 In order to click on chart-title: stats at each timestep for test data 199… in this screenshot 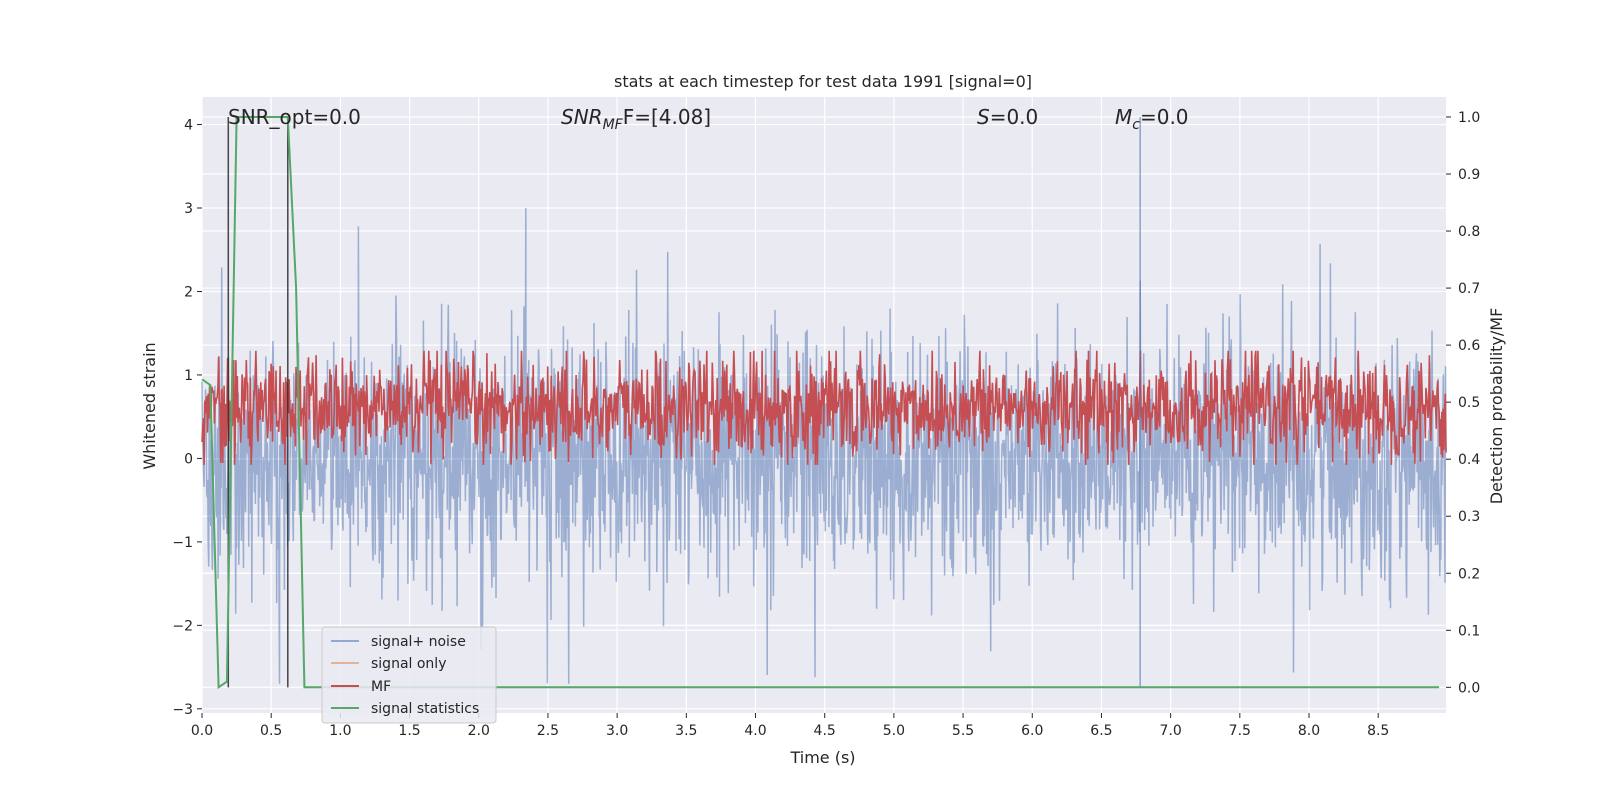, I will do `click(823, 81)`.